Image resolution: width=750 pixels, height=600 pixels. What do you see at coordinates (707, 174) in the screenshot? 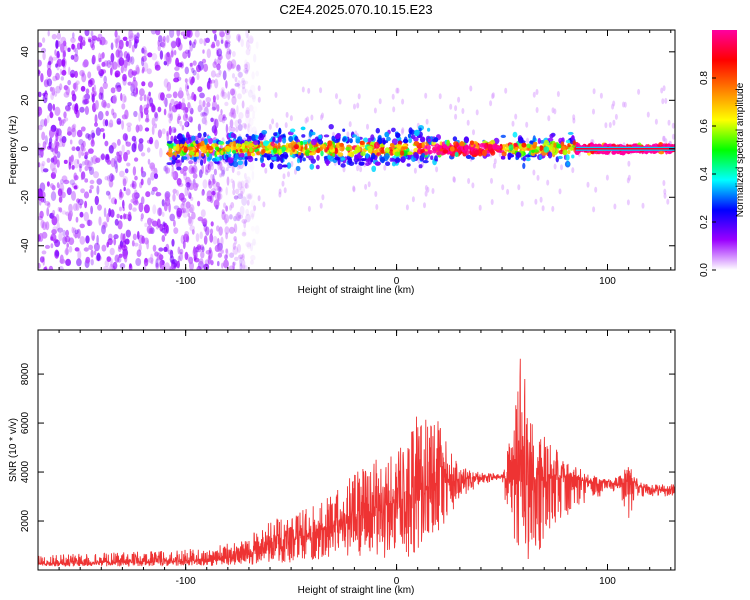
I see `colorbar-ticks: 0.0 0.2 0.4 0.6 0.8` at bounding box center [707, 174].